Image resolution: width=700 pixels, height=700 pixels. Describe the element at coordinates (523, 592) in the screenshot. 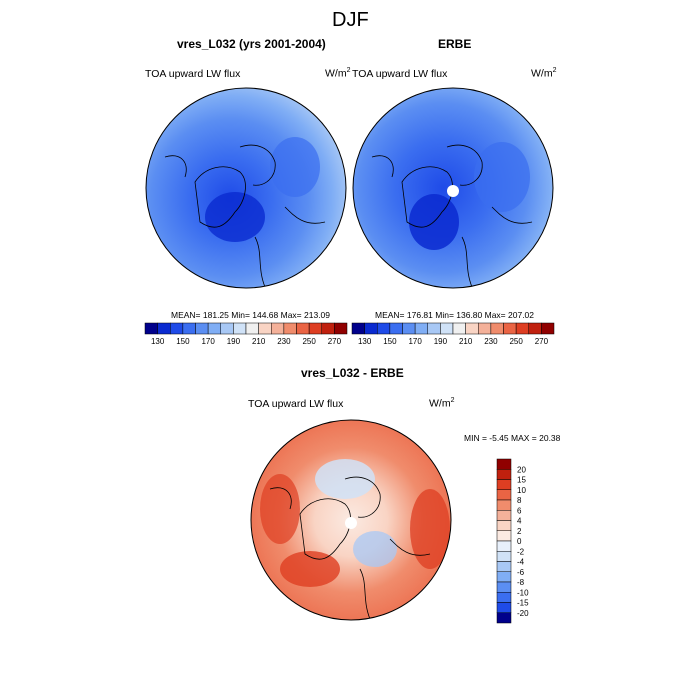

I see `colorbar-difference-tick-label: -10` at that location.